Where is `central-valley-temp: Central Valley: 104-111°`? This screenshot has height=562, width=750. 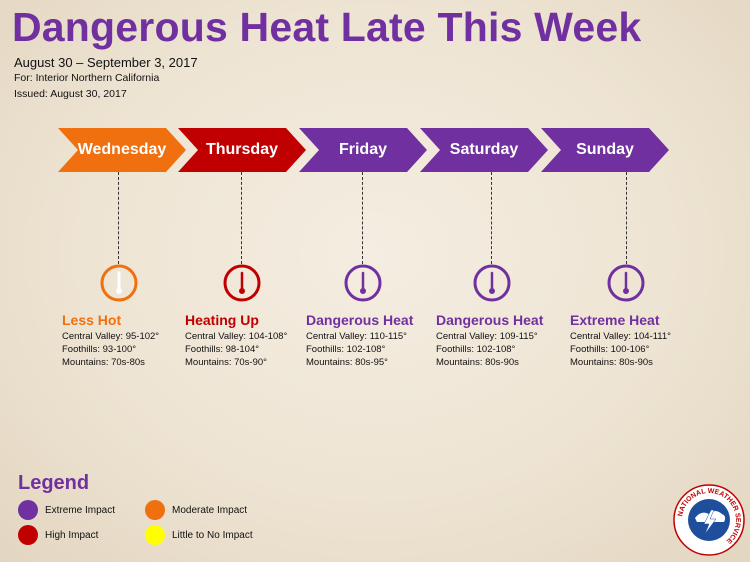
central-valley-temp: Central Valley: 104-111° is located at coordinates (620, 336).